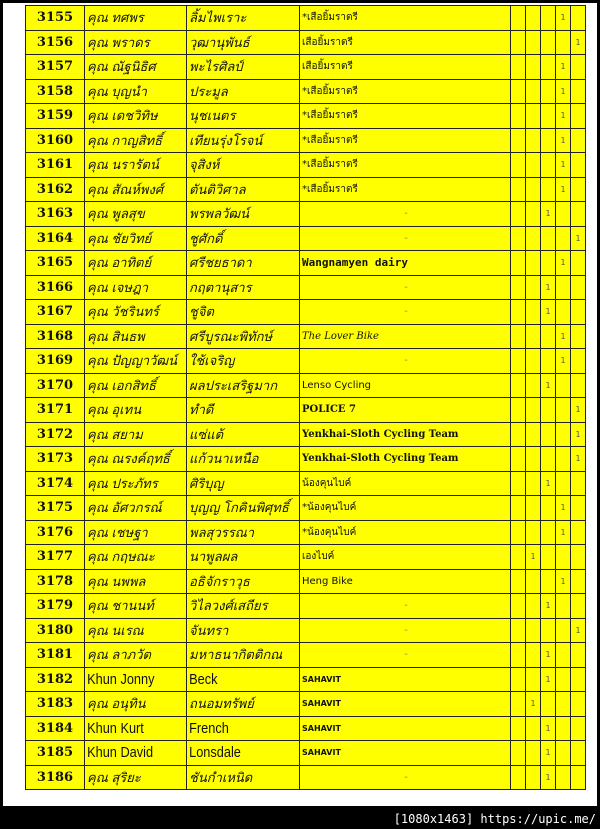 The image size is (600, 829). I want to click on table-row: 3161 คุณ นรารัตน์ จุสิงห์ *เสือยิ้มราตรี 1, so click(305, 165).